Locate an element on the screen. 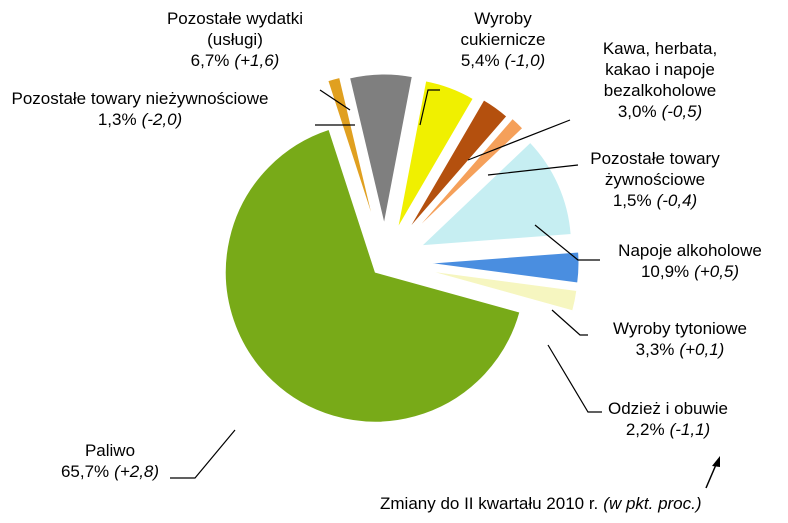 Image resolution: width=788 pixels, height=523 pixels. slice-label: Wyroby cukiernicze 5,4% (-1,0) is located at coordinates (503, 39).